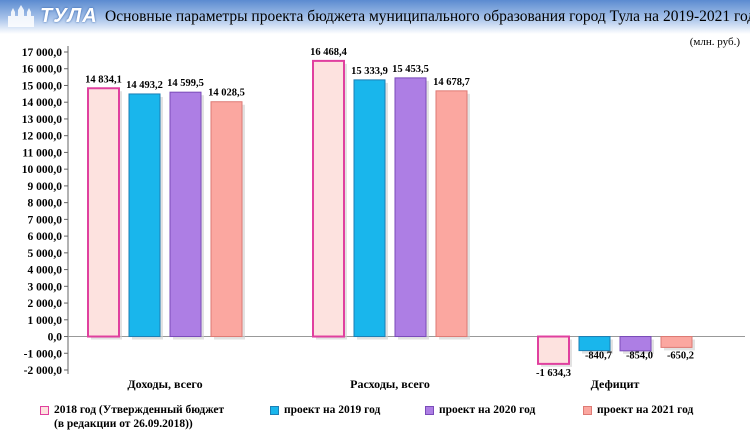 The width and height of the screenshot is (750, 438). What do you see at coordinates (42, 53) in the screenshot?
I see `y-tick-label: 17 000,0` at bounding box center [42, 53].